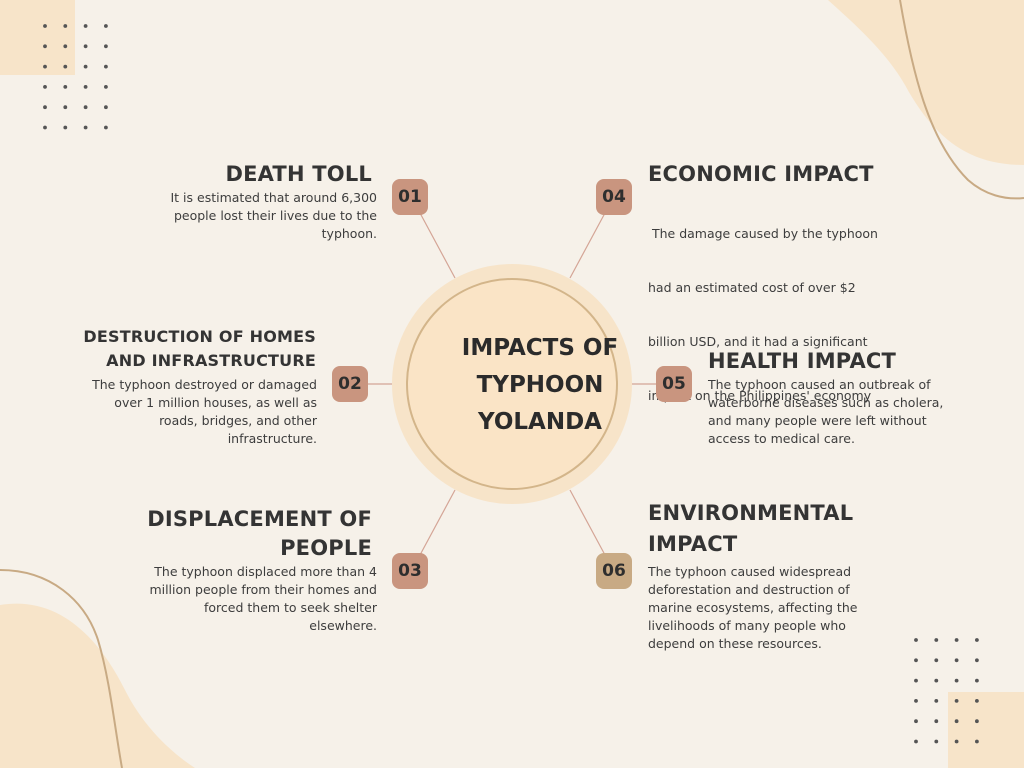 Image resolution: width=1024 pixels, height=768 pixels. I want to click on item-05-badge: 05, so click(674, 384).